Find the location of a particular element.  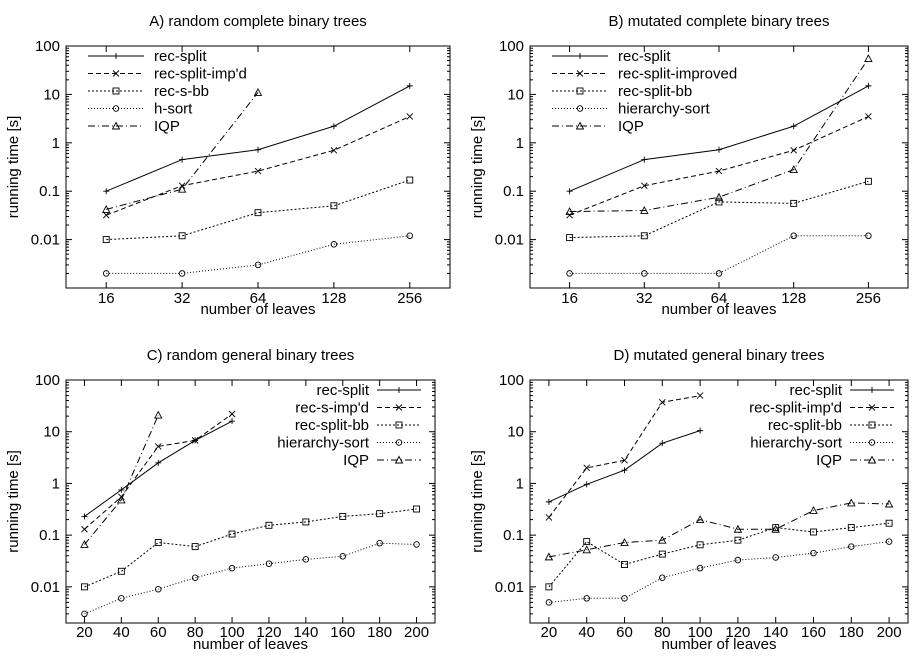

x-axis-label: number of leaves is located at coordinates (250, 644).